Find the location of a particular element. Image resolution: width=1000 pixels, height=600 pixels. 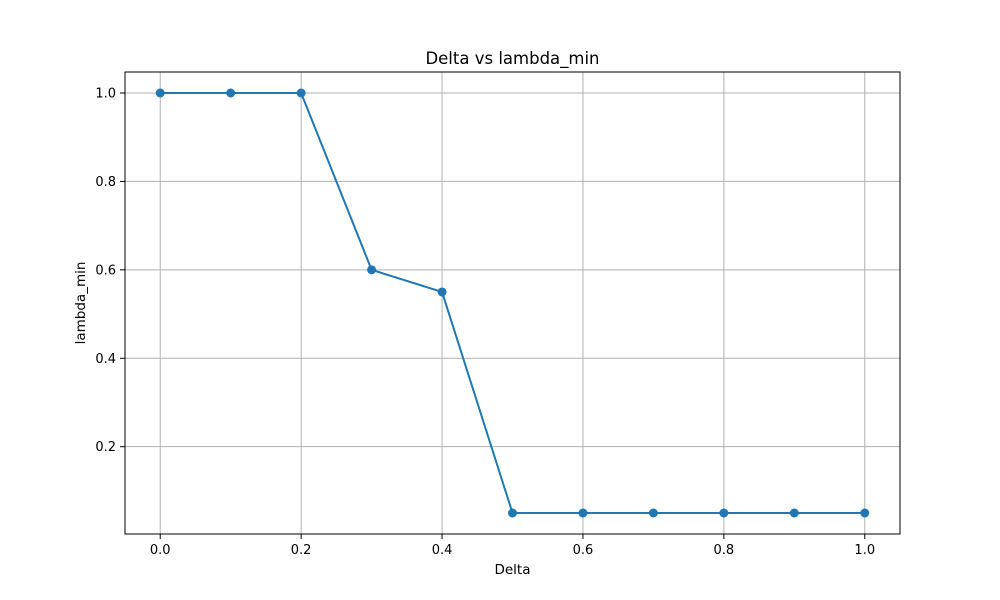

y-tick-label: 0.2 is located at coordinates (105, 447).